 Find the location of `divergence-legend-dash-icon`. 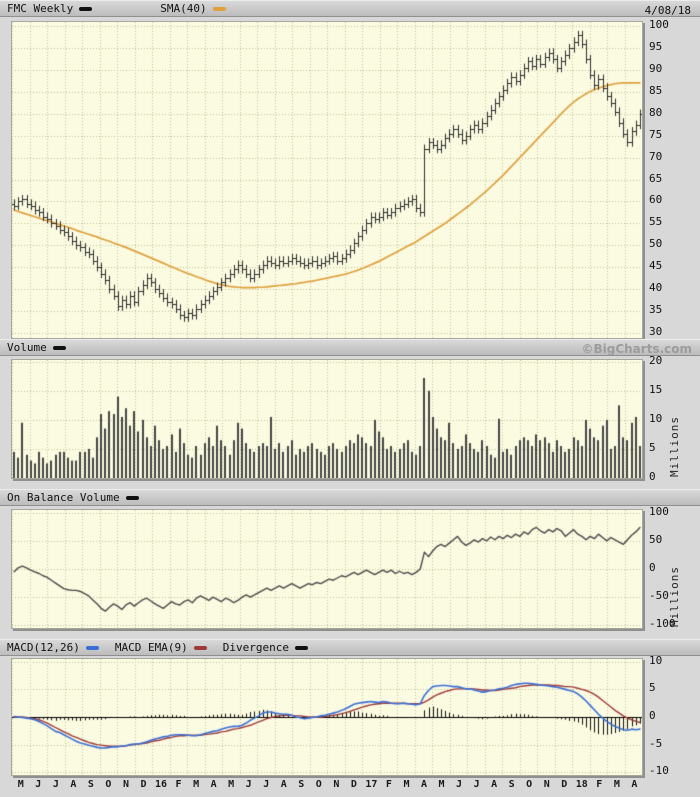

divergence-legend-dash-icon is located at coordinates (301, 648).